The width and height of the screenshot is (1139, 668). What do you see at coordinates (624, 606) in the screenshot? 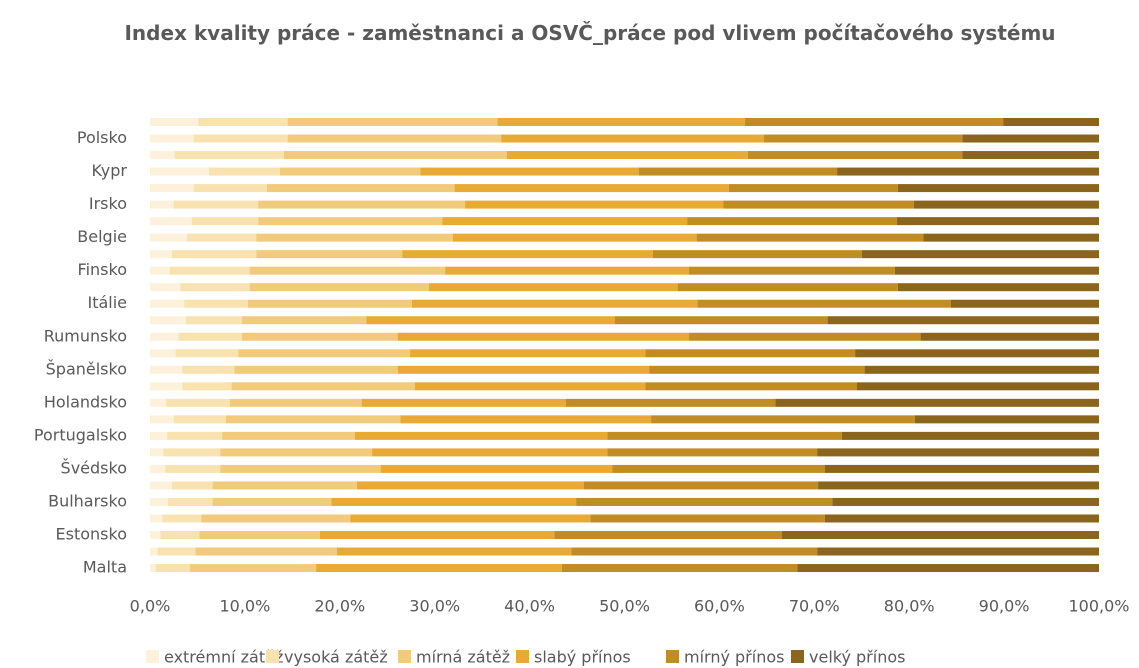
I see `x-tick-label: 50,0%` at bounding box center [624, 606].